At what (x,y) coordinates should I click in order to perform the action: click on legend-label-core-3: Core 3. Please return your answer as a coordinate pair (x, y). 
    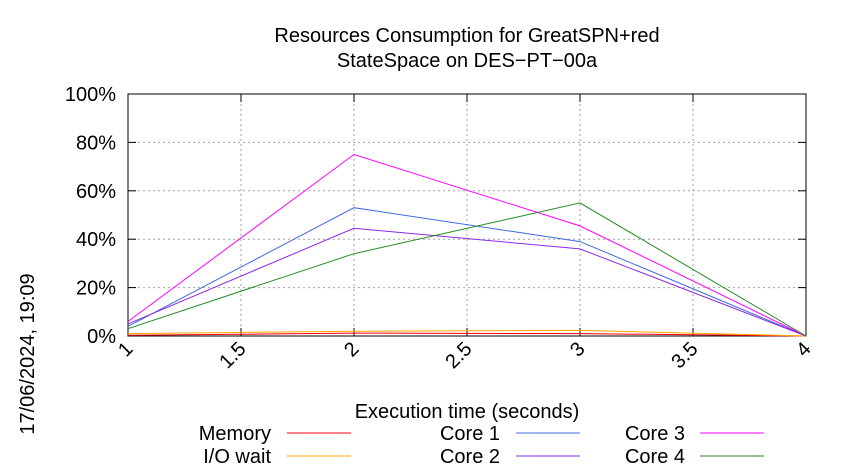
    Looking at the image, I should click on (655, 434).